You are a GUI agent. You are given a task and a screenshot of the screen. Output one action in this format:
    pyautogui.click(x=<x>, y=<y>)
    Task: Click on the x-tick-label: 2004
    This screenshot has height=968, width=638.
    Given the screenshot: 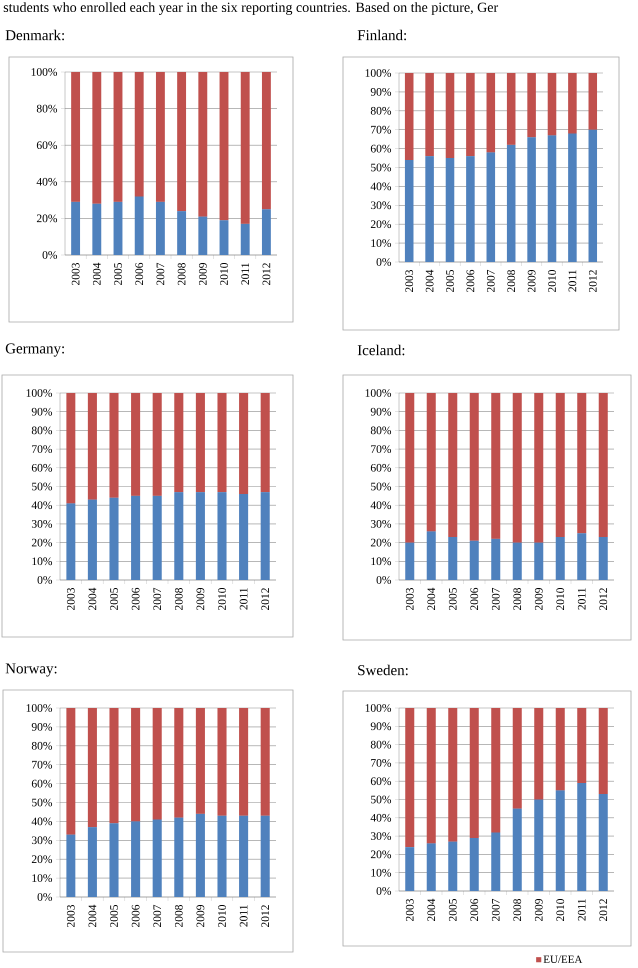 What is the action you would take?
    pyautogui.click(x=431, y=910)
    